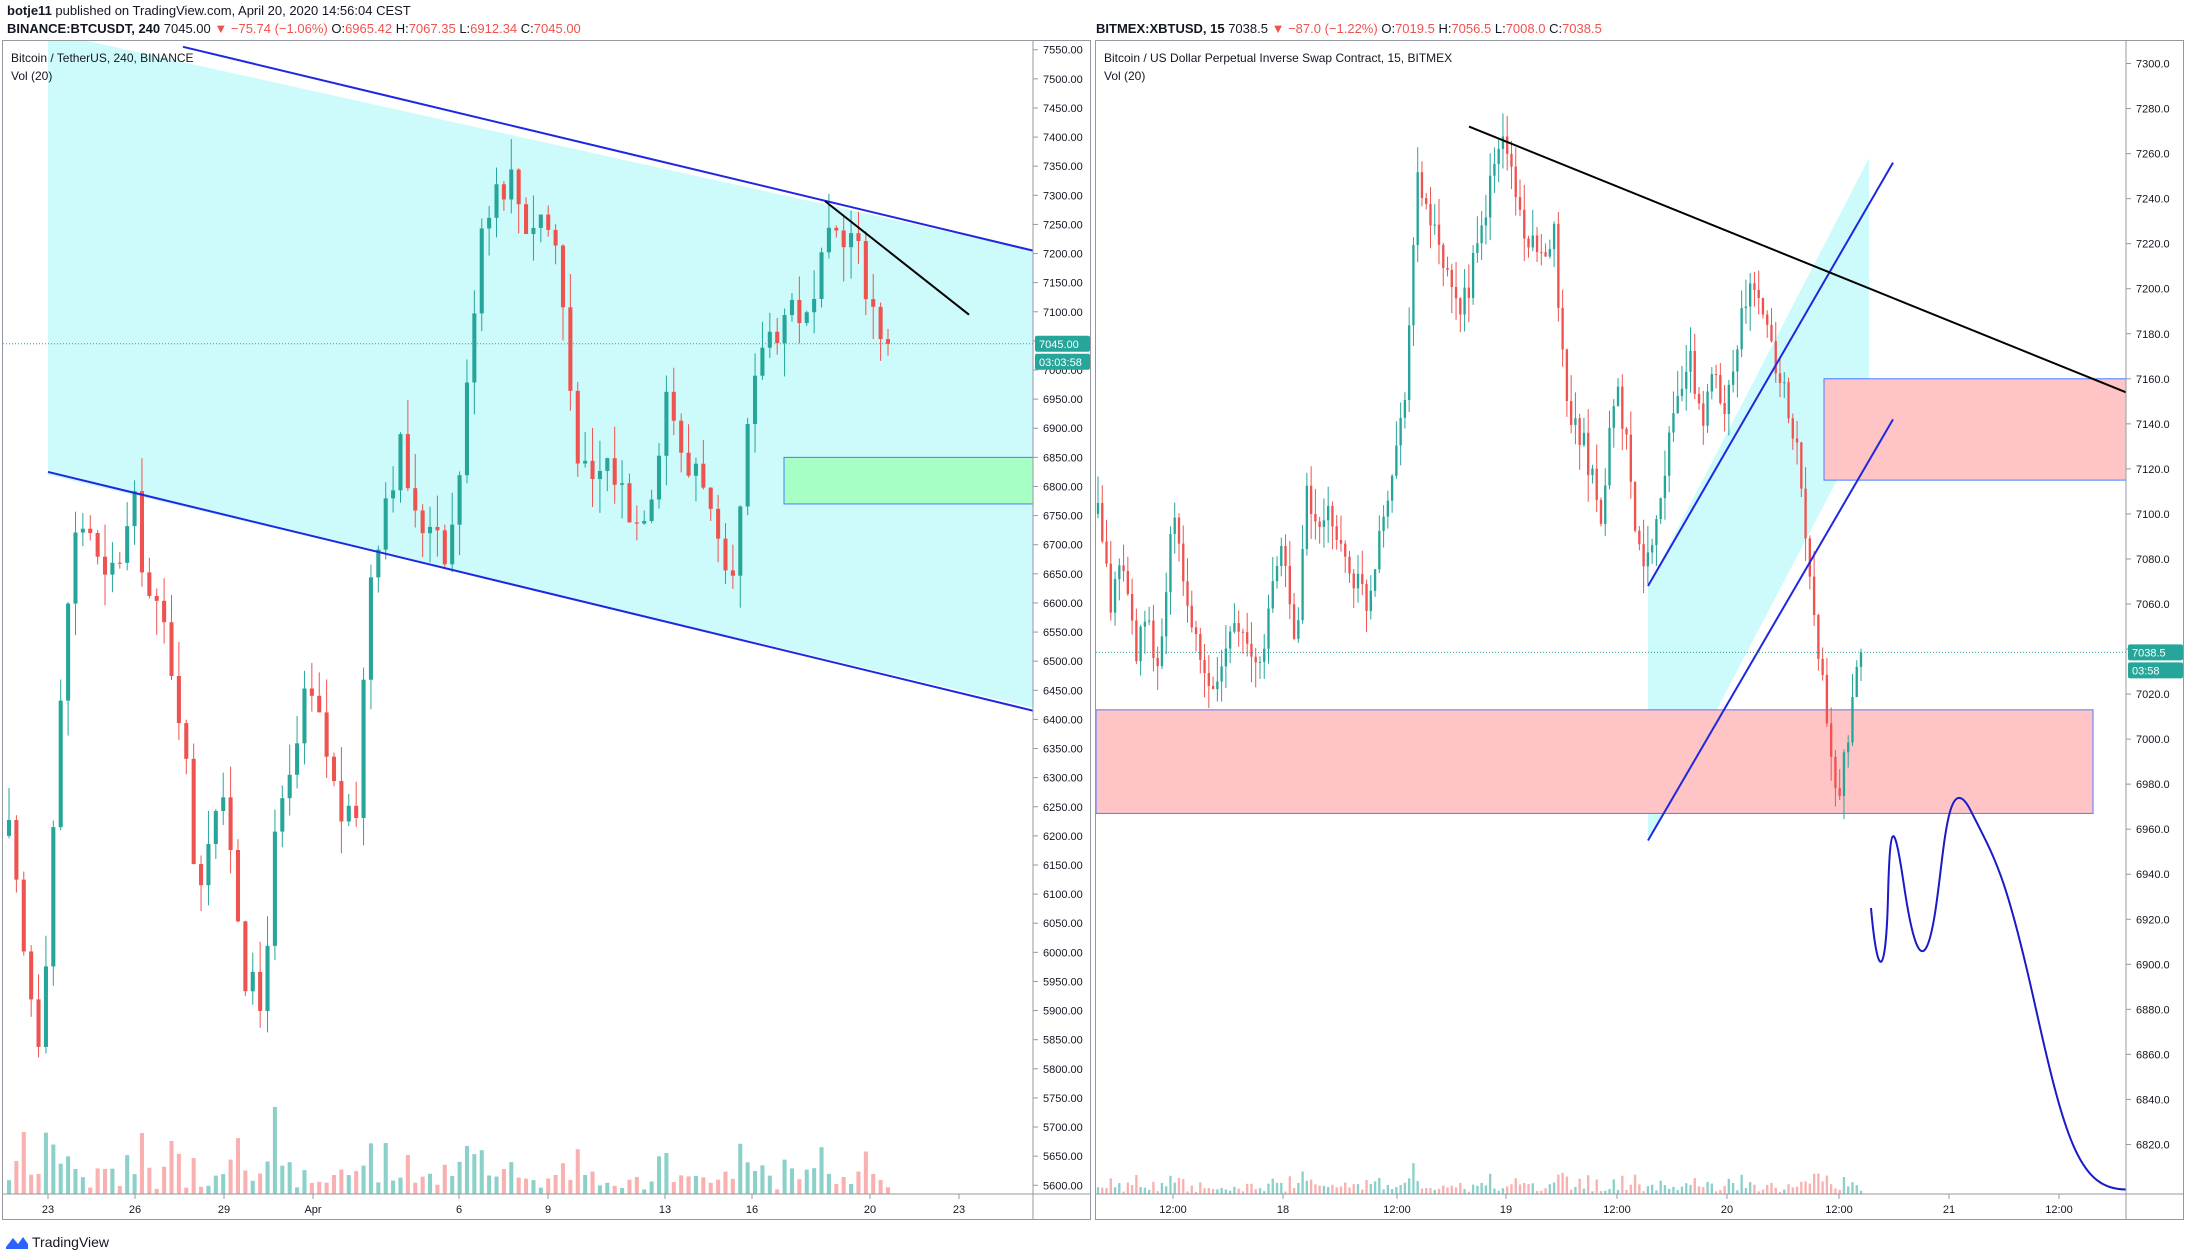  Describe the element at coordinates (2149, 653) in the screenshot. I see `last-price-text: 7038.5` at that location.